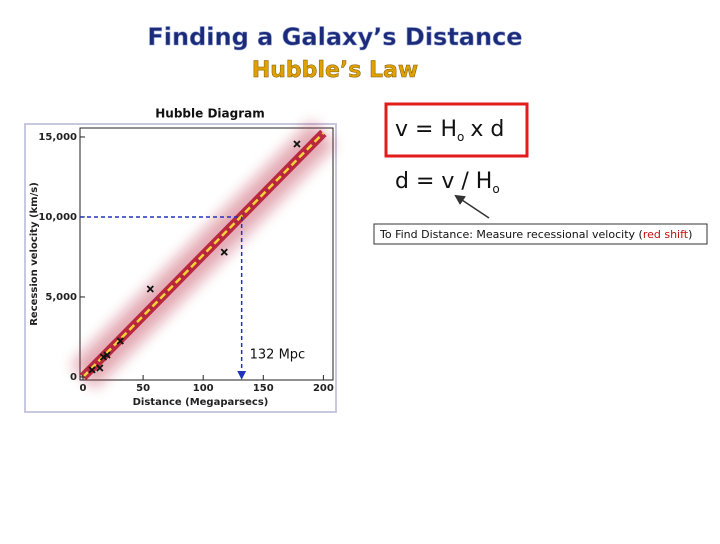 The height and width of the screenshot is (544, 720). What do you see at coordinates (83, 388) in the screenshot?
I see `x-tick-label: 0` at bounding box center [83, 388].